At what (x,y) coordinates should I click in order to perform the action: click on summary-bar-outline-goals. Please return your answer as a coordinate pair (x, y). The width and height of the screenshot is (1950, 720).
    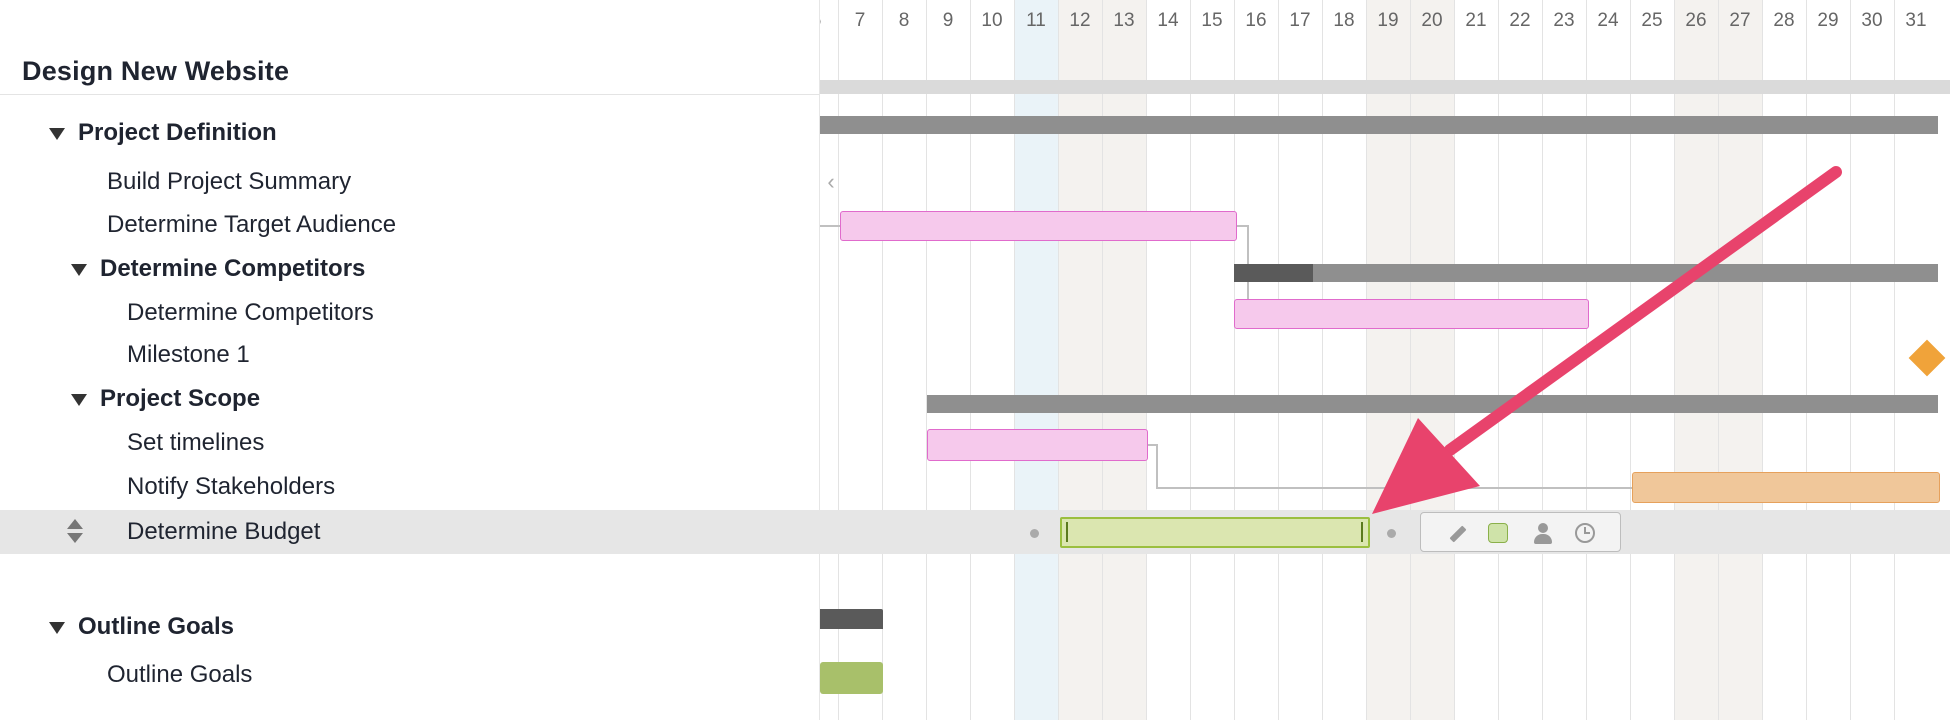
    Looking at the image, I should click on (851, 619).